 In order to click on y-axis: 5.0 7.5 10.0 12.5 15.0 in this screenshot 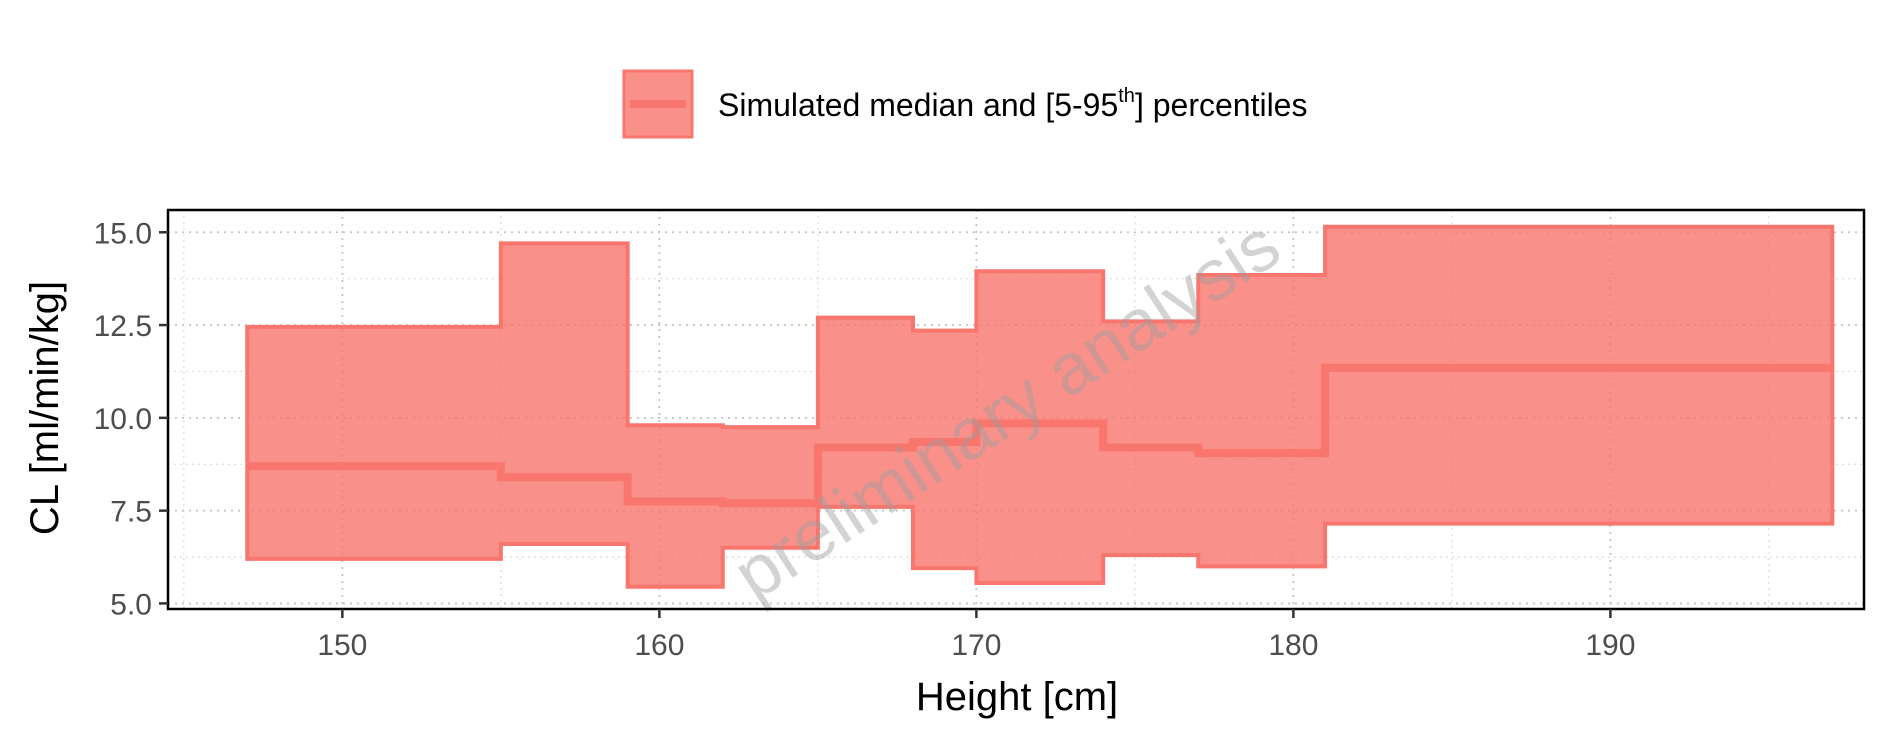, I will do `click(131, 419)`.